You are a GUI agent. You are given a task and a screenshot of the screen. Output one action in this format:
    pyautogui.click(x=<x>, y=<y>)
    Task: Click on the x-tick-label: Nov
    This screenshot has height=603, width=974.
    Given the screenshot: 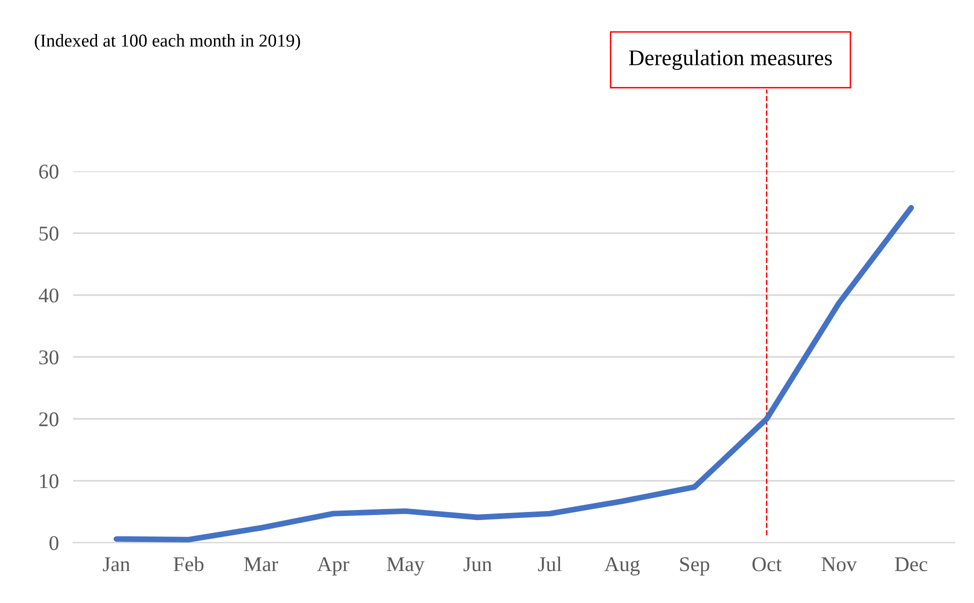 What is the action you would take?
    pyautogui.click(x=839, y=564)
    